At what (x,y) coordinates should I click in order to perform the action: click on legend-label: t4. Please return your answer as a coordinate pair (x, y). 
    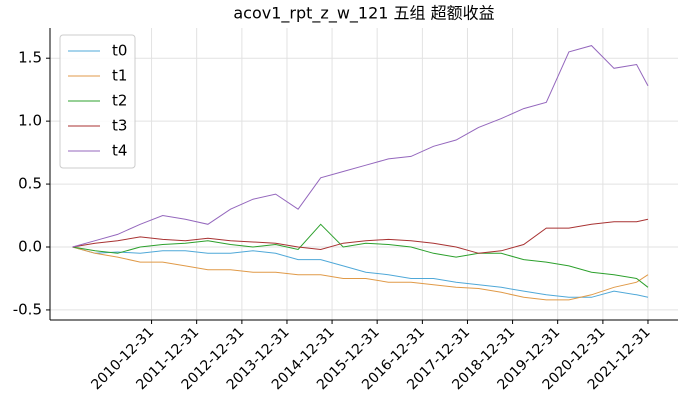
    Looking at the image, I should click on (119, 151).